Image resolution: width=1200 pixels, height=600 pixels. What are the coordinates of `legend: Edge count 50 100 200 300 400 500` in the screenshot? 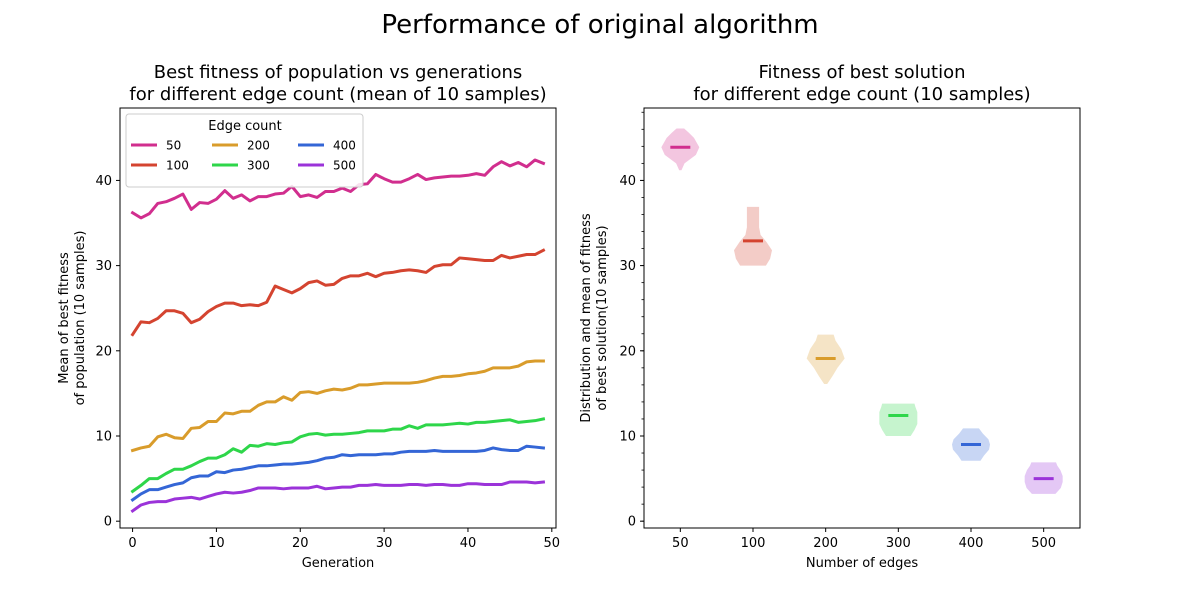 It's located at (244, 150).